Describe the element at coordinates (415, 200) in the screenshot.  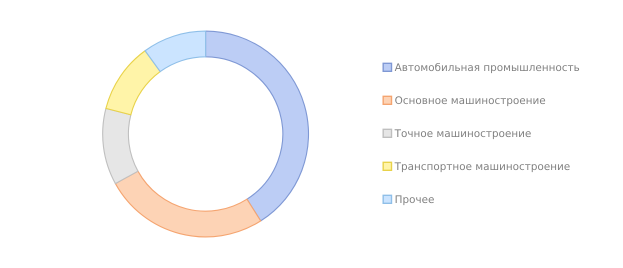
I see `legend-label: Прочее` at that location.